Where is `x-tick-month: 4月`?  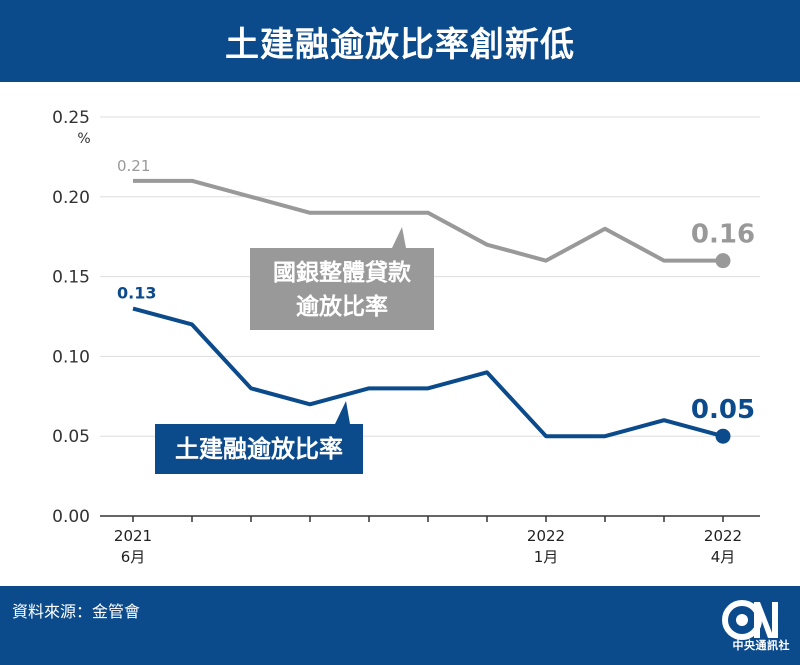 x-tick-month: 4月 is located at coordinates (723, 557).